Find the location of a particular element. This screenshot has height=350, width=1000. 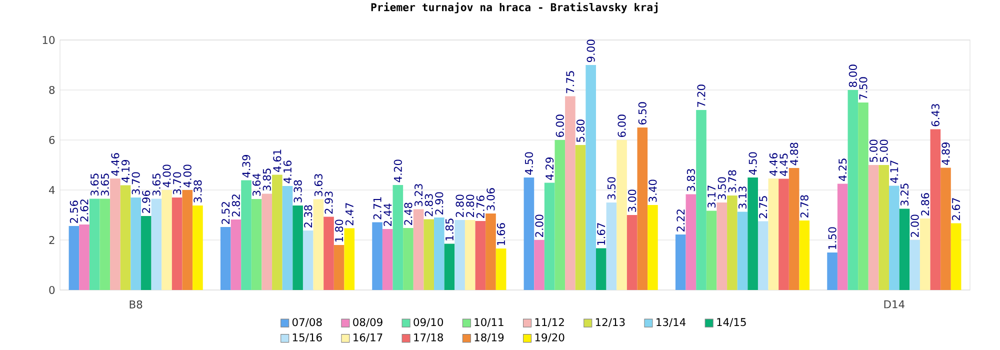

data-label: 5.00 is located at coordinates (874, 151).